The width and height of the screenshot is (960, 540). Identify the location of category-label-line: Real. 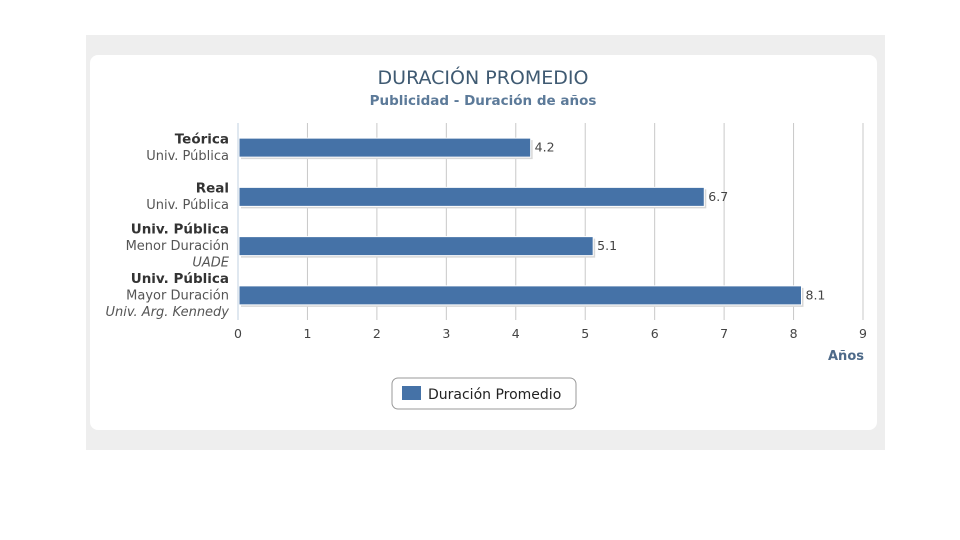
(212, 189).